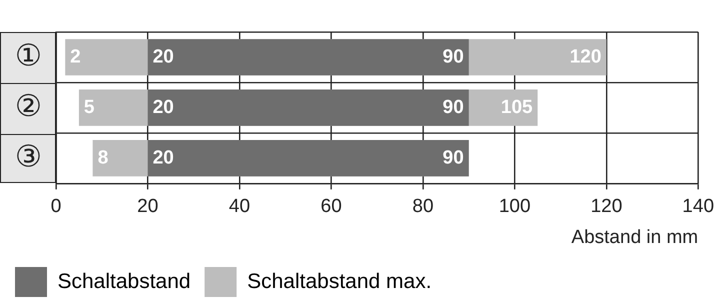 This screenshot has width=720, height=307. Describe the element at coordinates (89, 107) in the screenshot. I see `annotation: 5` at that location.